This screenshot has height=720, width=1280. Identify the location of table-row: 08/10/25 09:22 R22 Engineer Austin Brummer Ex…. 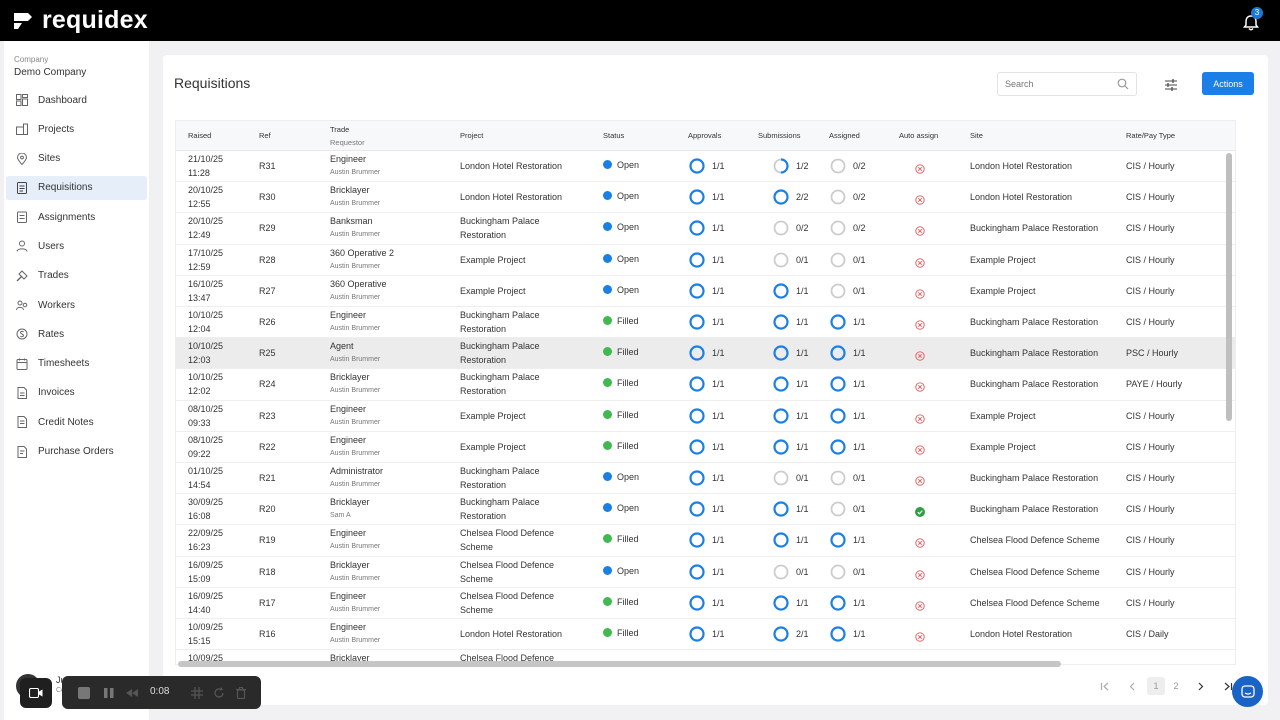
(705, 447).